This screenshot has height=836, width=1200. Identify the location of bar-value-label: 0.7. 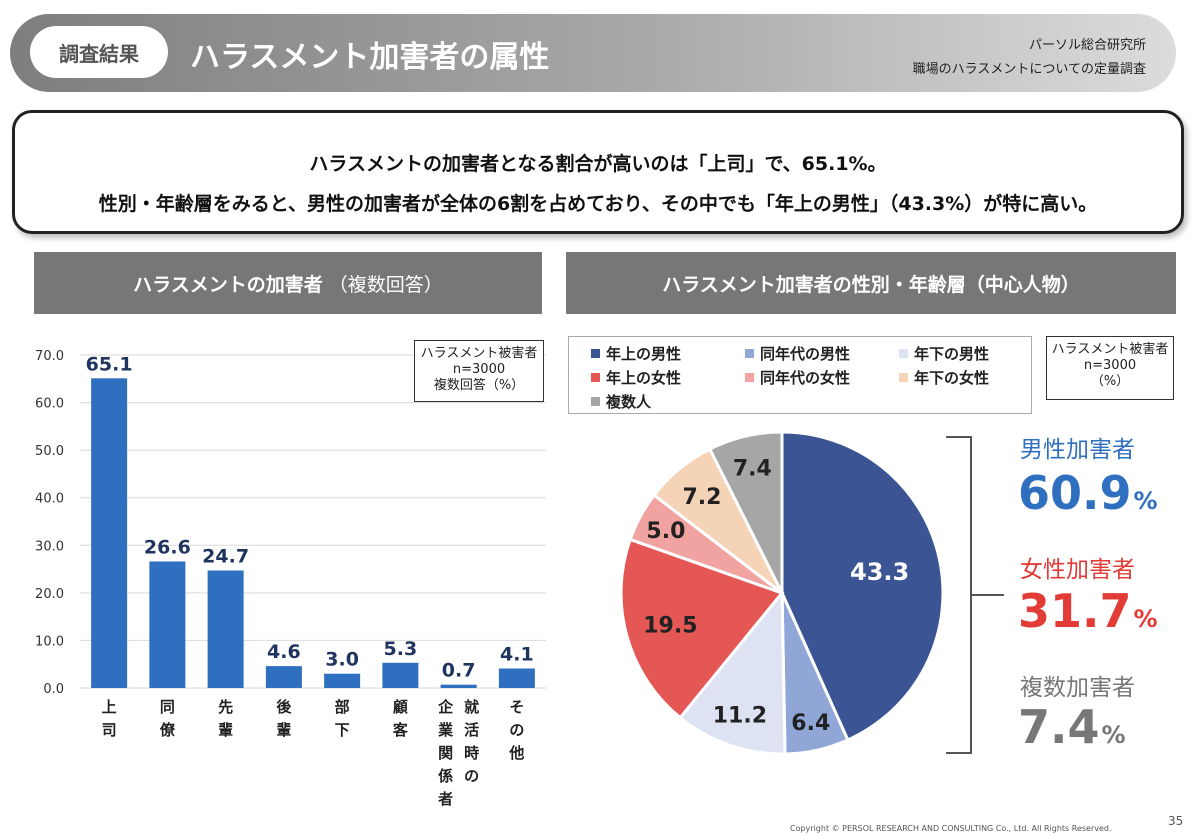
(459, 671).